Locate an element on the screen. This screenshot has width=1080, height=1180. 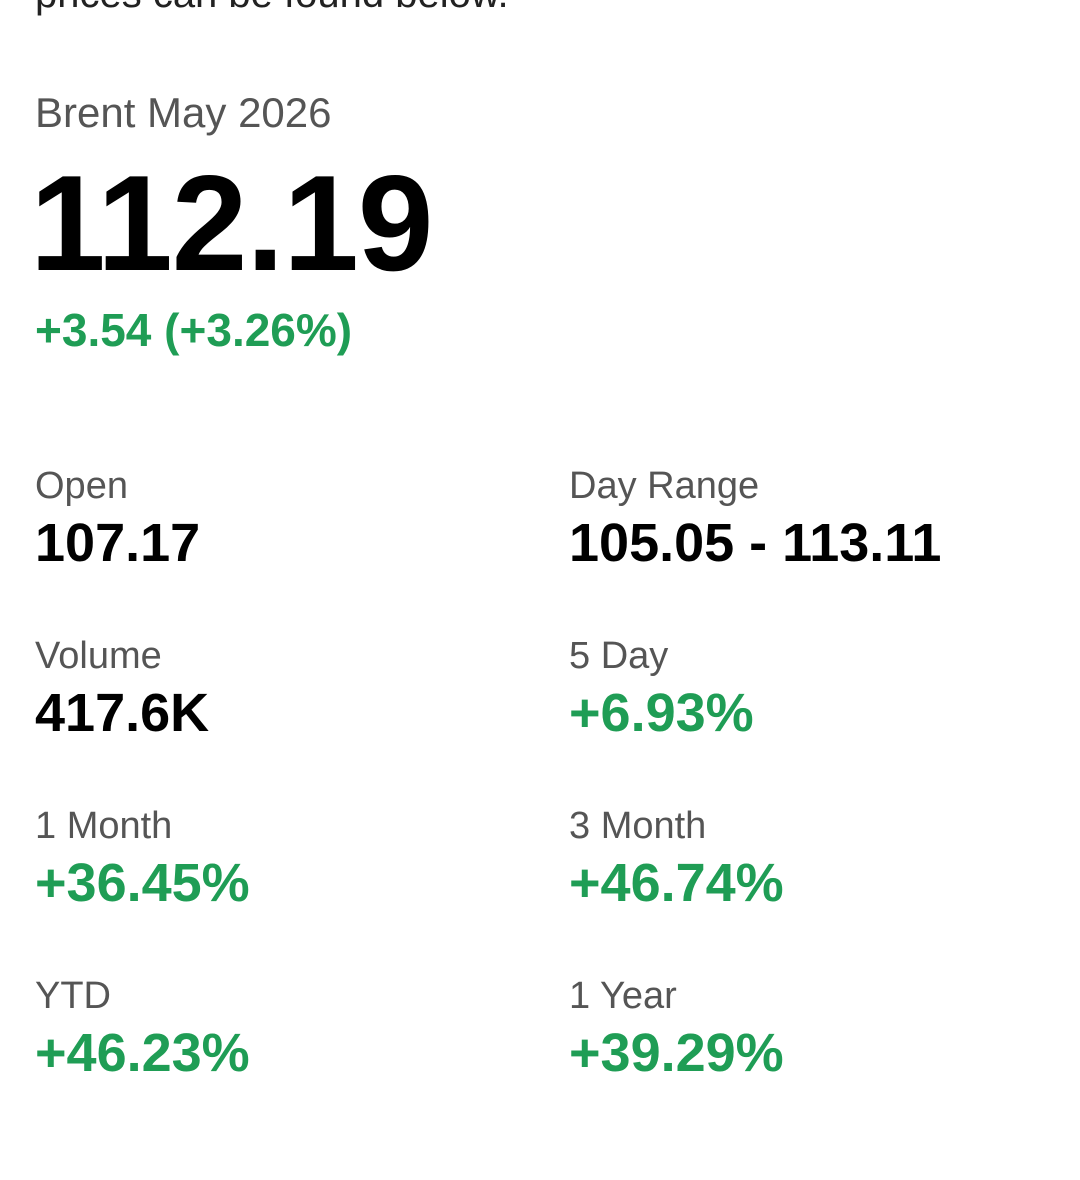
stat-value: +46.74% is located at coordinates (676, 883).